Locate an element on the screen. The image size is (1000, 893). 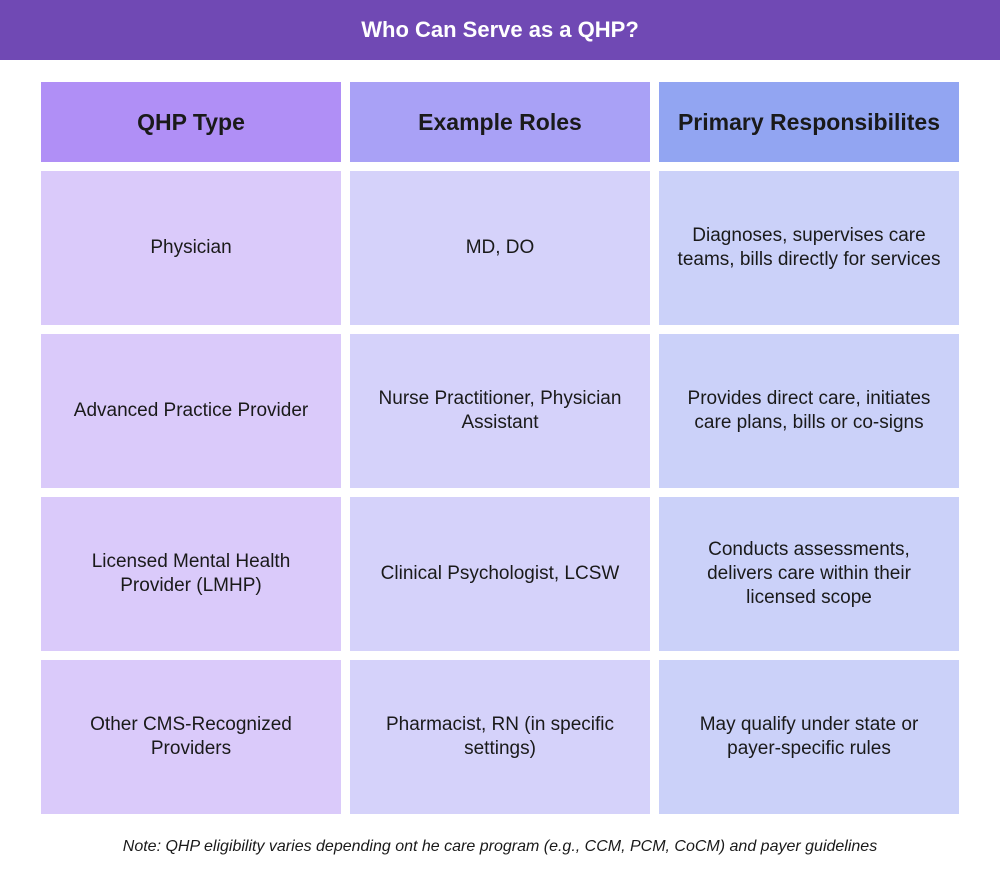
table-cell: Physician is located at coordinates (191, 248).